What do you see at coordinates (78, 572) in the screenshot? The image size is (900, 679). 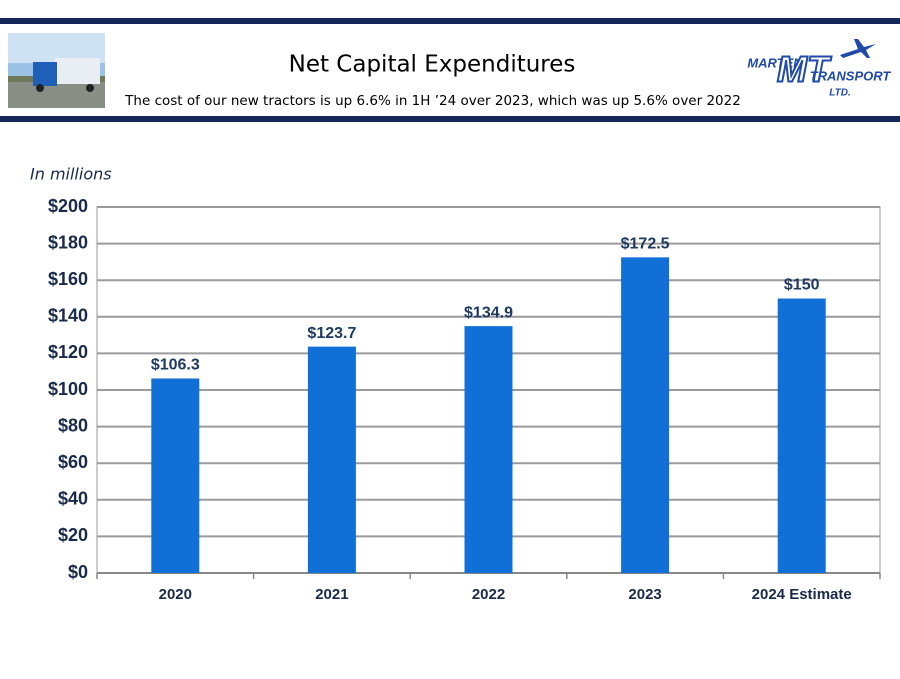 I see `y-tick-label: $0` at bounding box center [78, 572].